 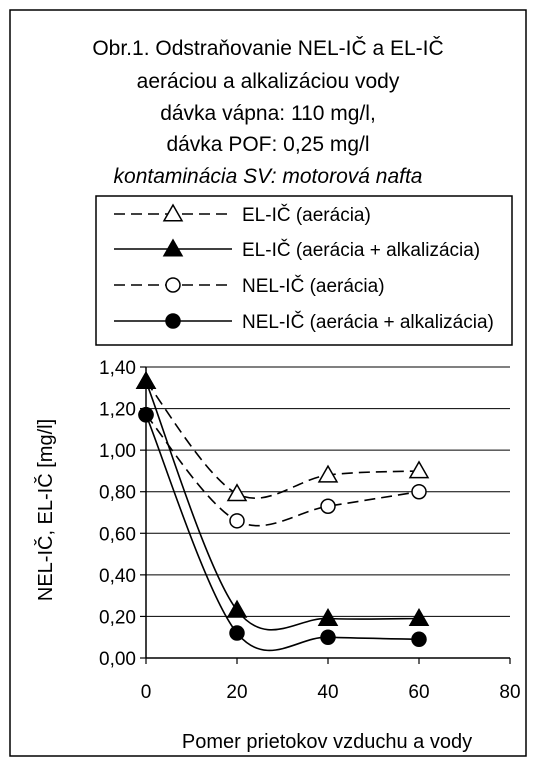 I want to click on title-line-4: dávka POF: 0,25 mg/l, so click(x=267, y=144).